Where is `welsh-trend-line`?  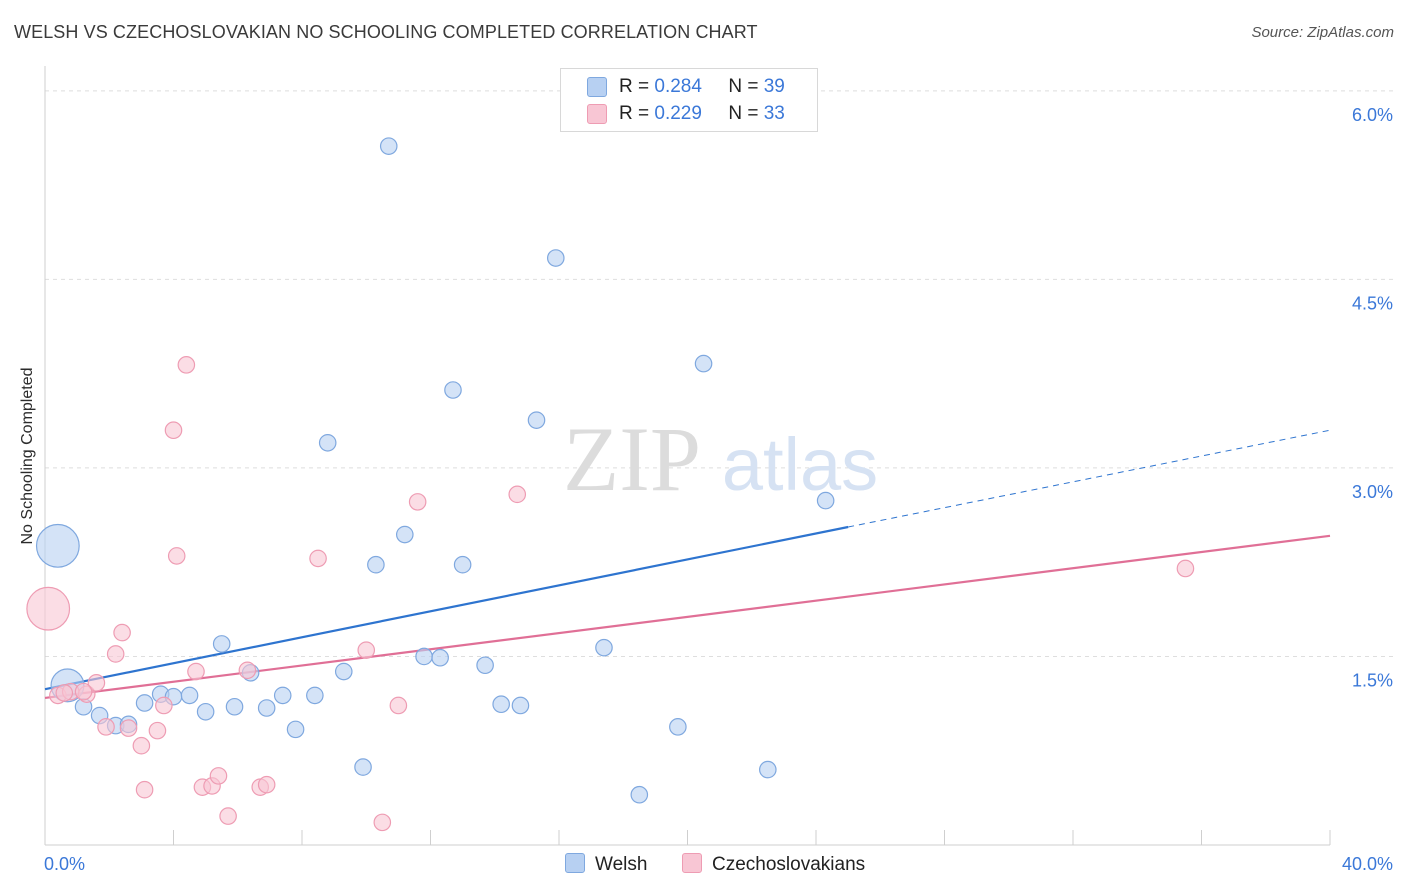 welsh-trend-line is located at coordinates (446, 608).